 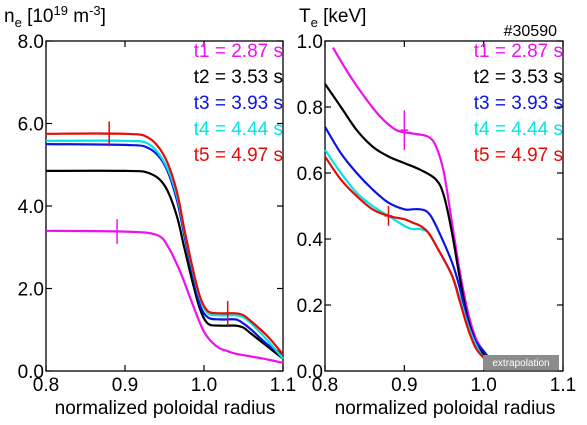 I want to click on density-y-tick-label: 6.0, so click(x=31, y=125).